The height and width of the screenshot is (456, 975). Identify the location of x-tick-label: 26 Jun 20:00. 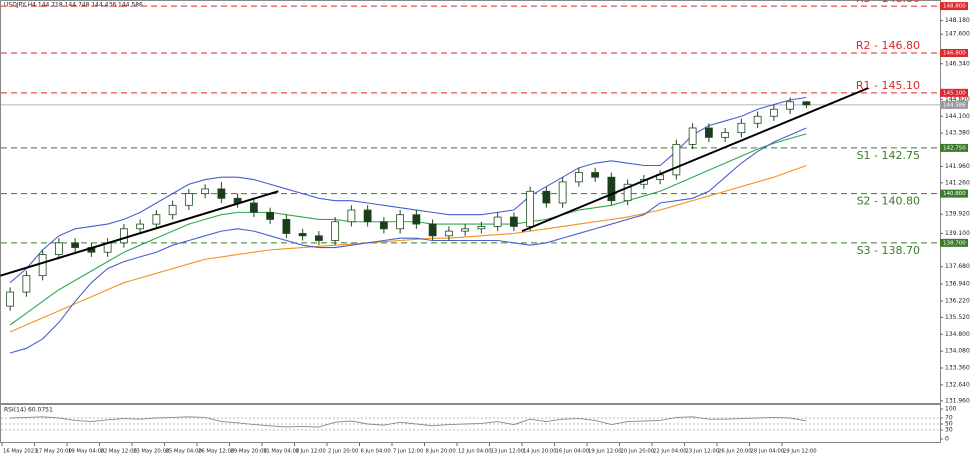
(735, 452).